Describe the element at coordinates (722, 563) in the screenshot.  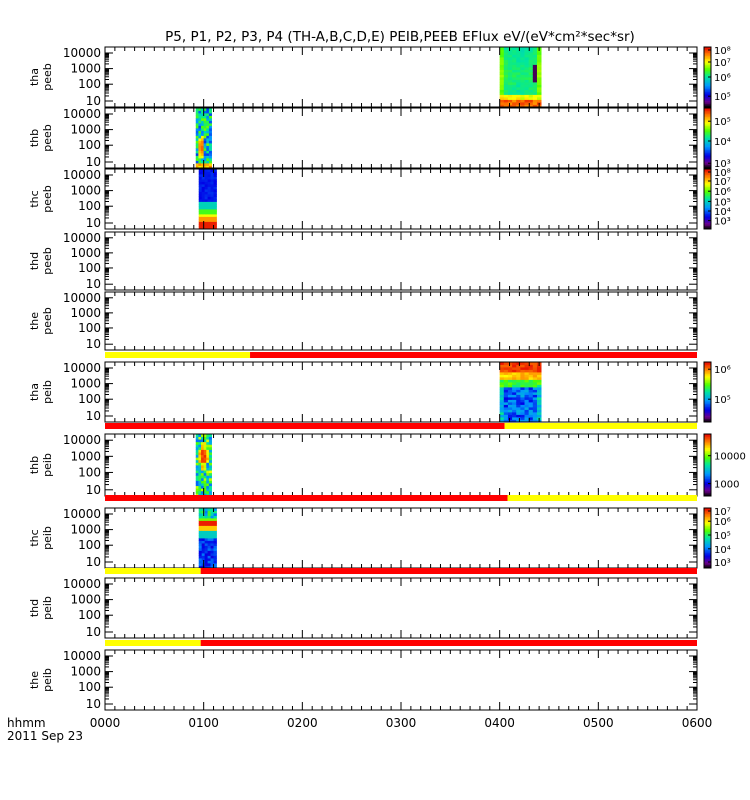
I see `colorbar-tick-label: 10³` at that location.